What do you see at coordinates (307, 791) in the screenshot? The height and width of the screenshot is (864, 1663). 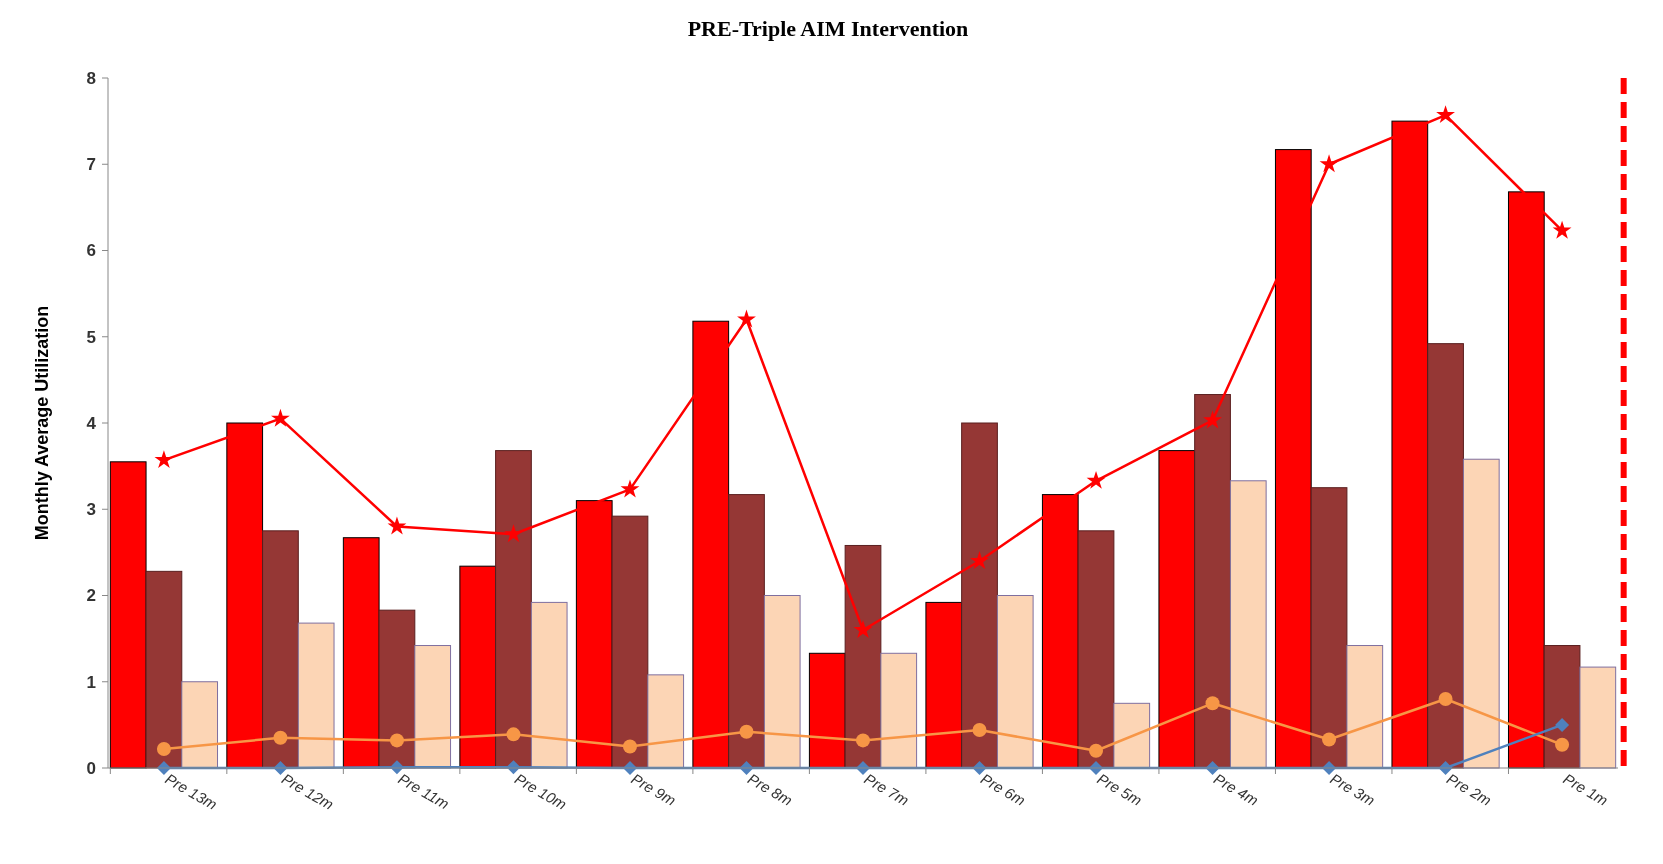 I see `x-tick-label: Pre 12m` at bounding box center [307, 791].